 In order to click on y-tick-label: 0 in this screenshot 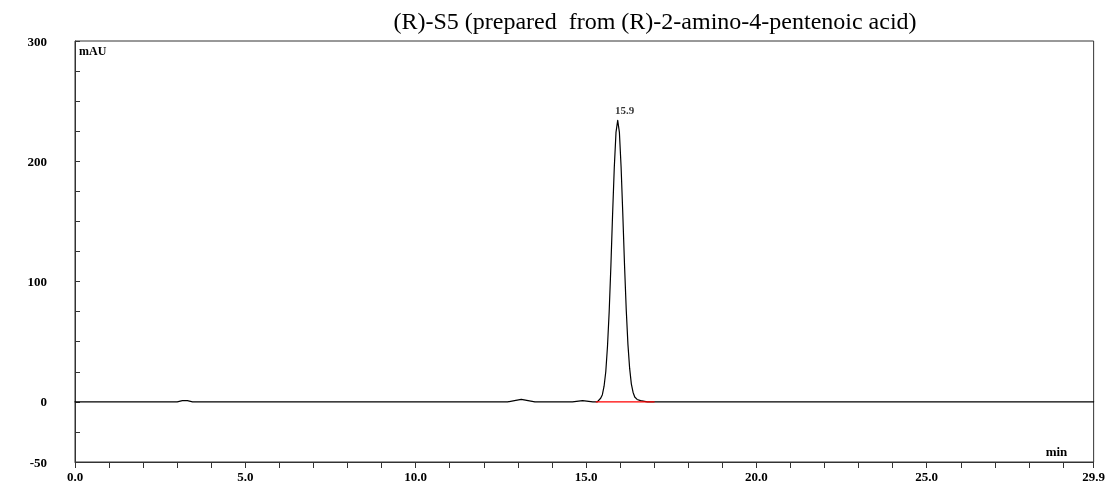, I will do `click(43, 402)`.